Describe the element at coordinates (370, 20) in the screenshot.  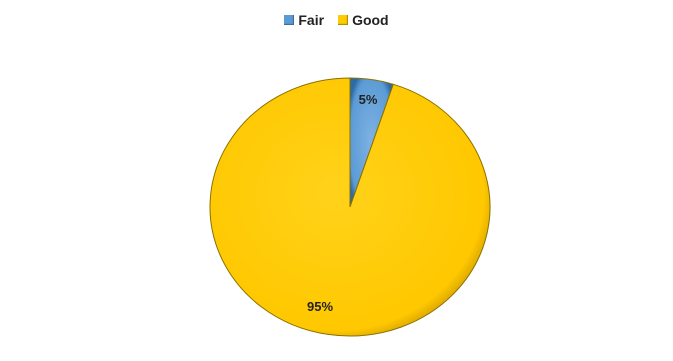
I see `legend-label-good: Good` at that location.